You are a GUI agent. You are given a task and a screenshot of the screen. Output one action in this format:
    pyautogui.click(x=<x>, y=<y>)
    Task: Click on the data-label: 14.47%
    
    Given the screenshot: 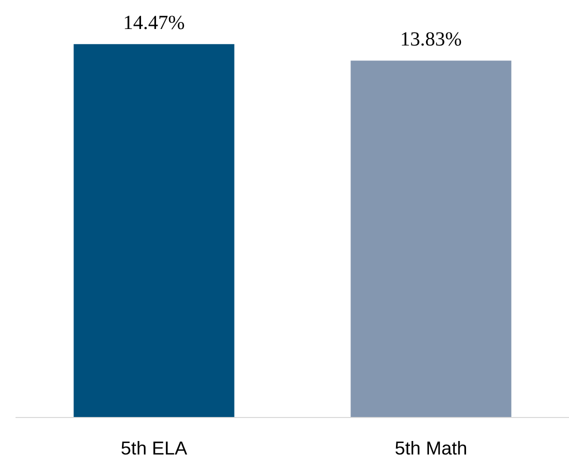 What is the action you would take?
    pyautogui.click(x=154, y=23)
    